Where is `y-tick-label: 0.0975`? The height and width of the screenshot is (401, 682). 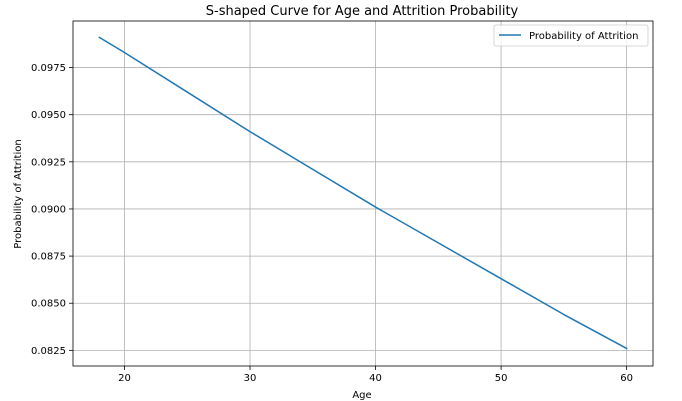 y-tick-label: 0.0975 is located at coordinates (48, 68).